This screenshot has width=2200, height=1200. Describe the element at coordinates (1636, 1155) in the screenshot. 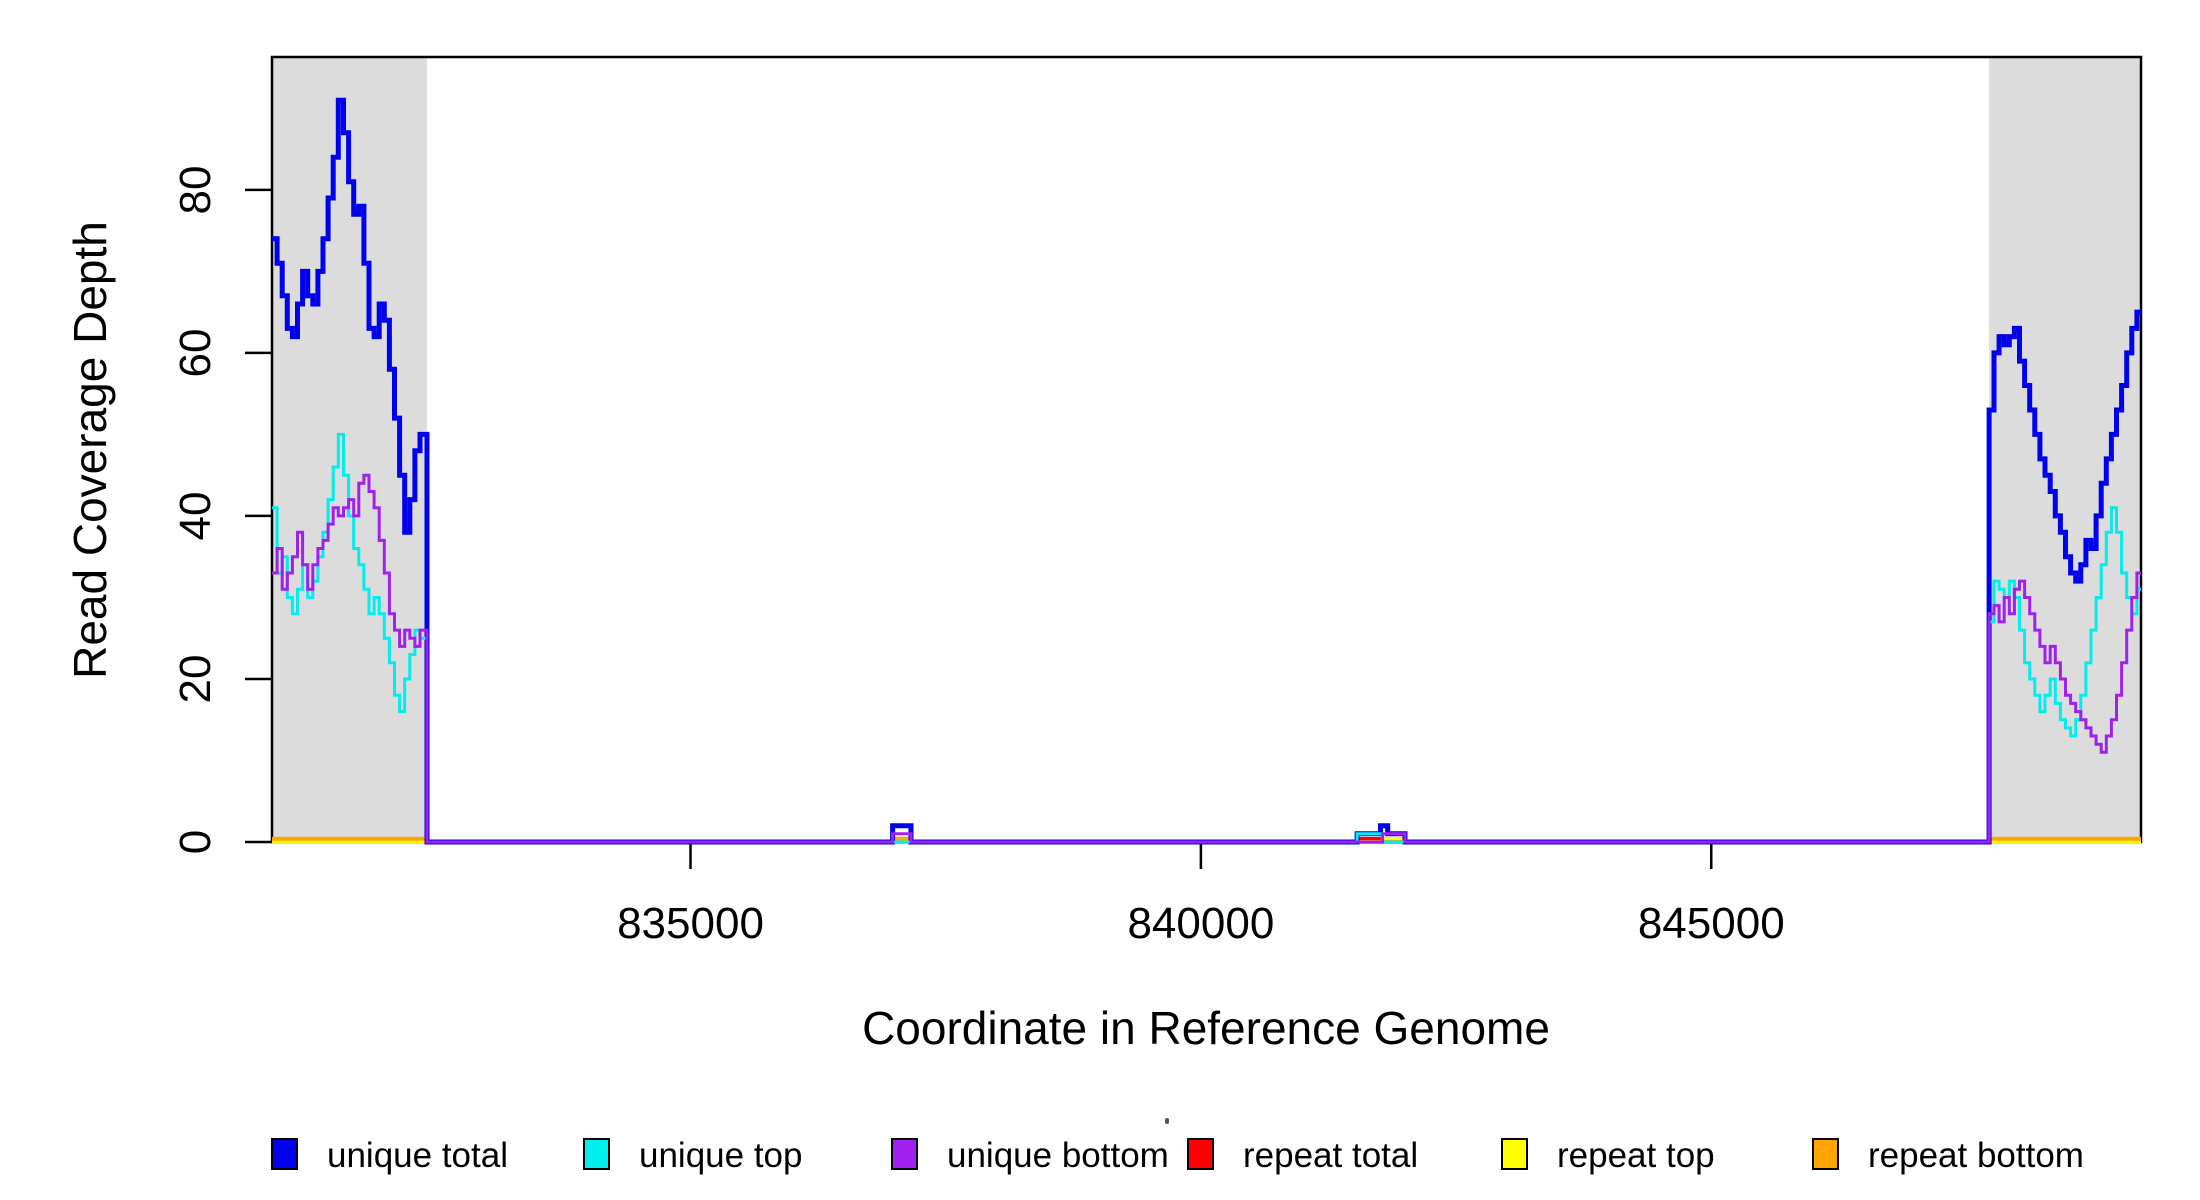

I see `legend-label-repeat-top: repeat top` at that location.